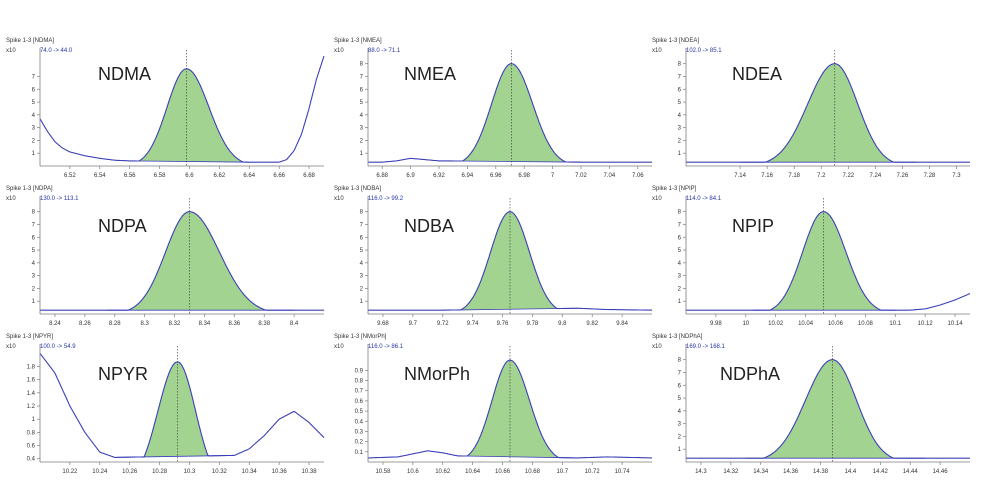  What do you see at coordinates (100, 176) in the screenshot?
I see `x-tick-label: 6.54` at bounding box center [100, 176].